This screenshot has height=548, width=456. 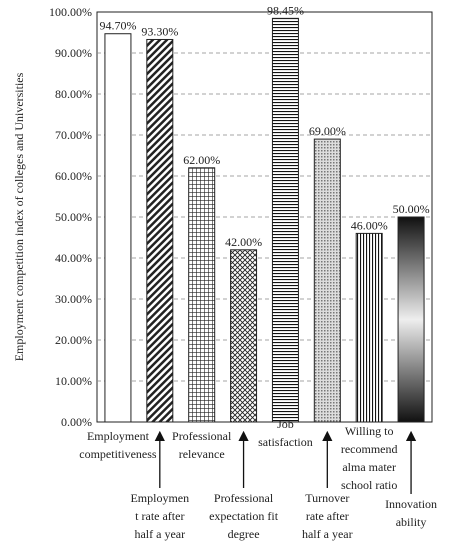 I want to click on x-tick-label: Professional expectation fit degree, so click(x=244, y=516).